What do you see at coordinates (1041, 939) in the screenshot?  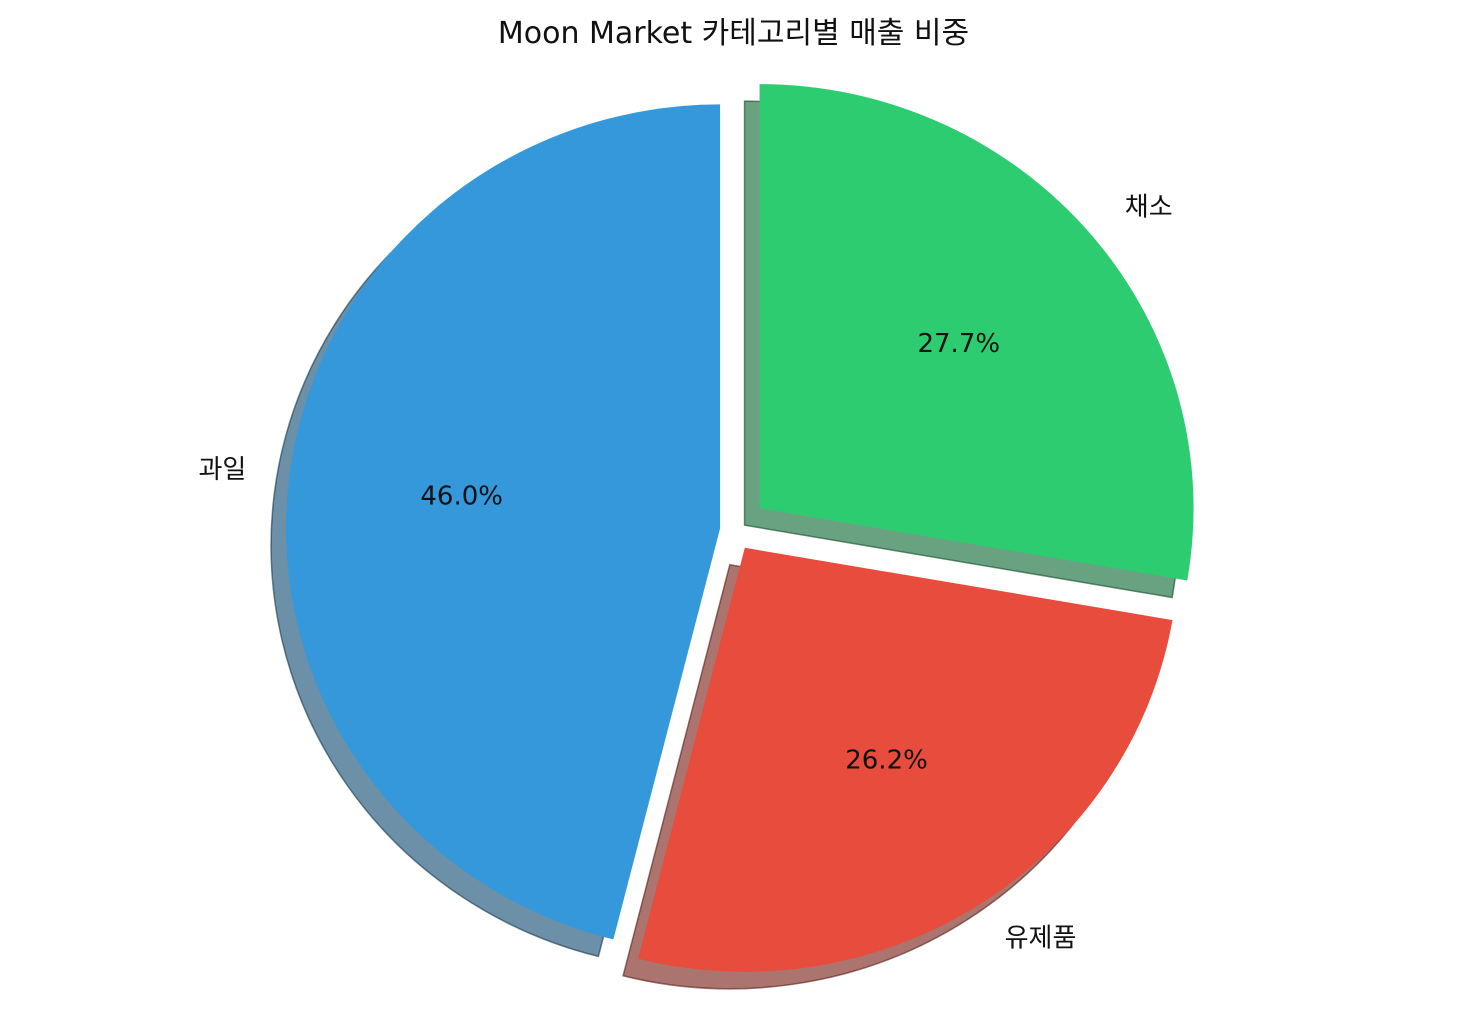 I see `category-label-1: 유제품` at bounding box center [1041, 939].